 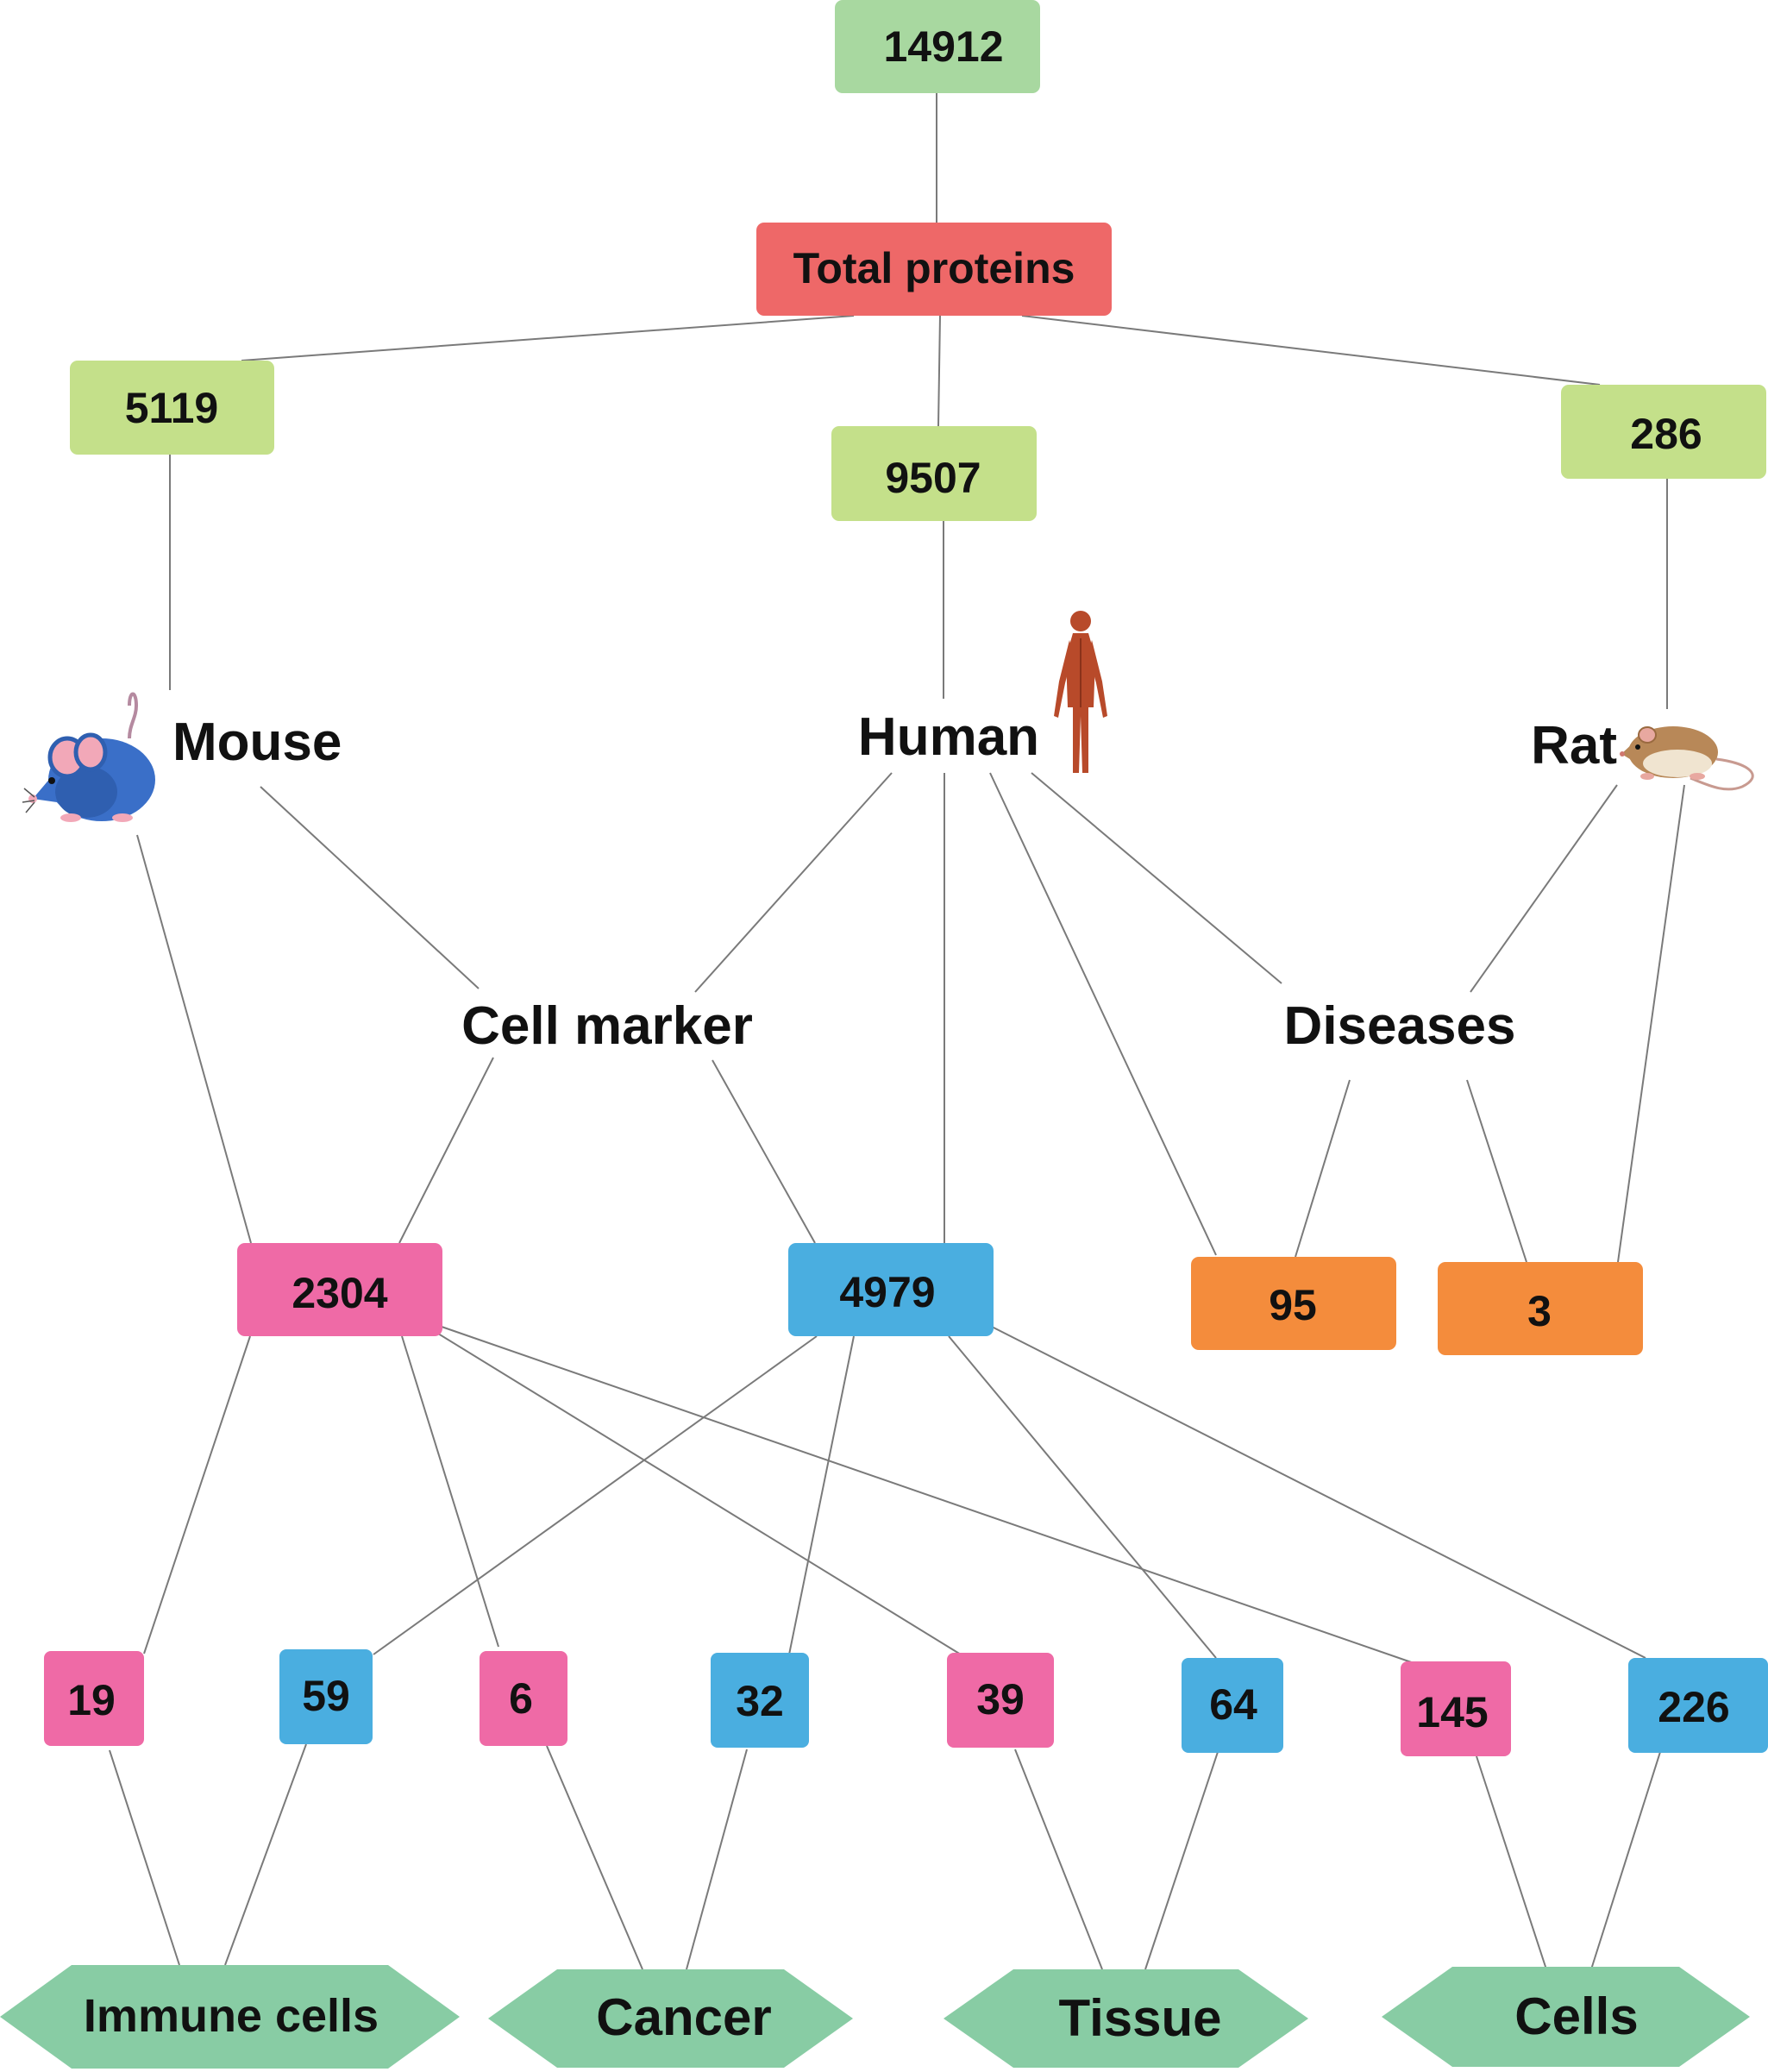 I want to click on leaf-node: 145, so click(x=1456, y=1708).